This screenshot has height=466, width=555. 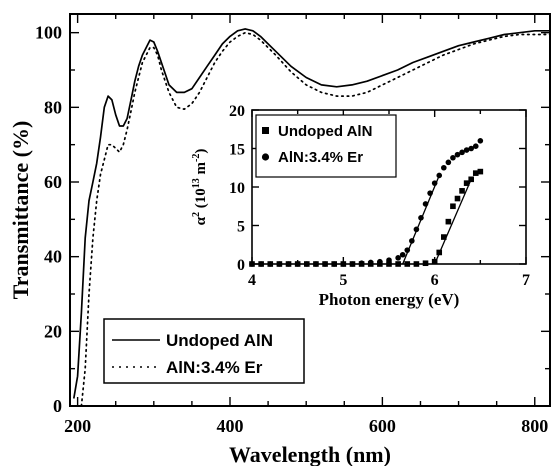 What do you see at coordinates (252, 280) in the screenshot?
I see `inset-x-tick-label: 4` at bounding box center [252, 280].